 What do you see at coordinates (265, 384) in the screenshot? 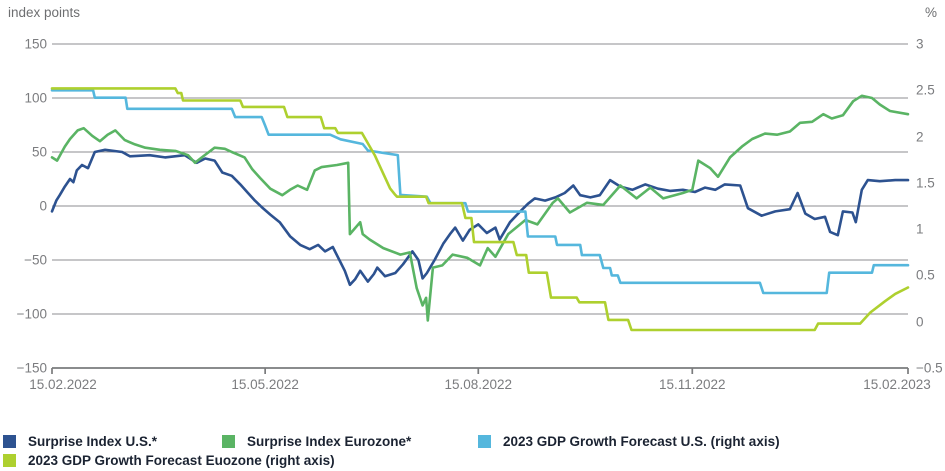
I see `x-tick-label: 15.05.2022` at bounding box center [265, 384].